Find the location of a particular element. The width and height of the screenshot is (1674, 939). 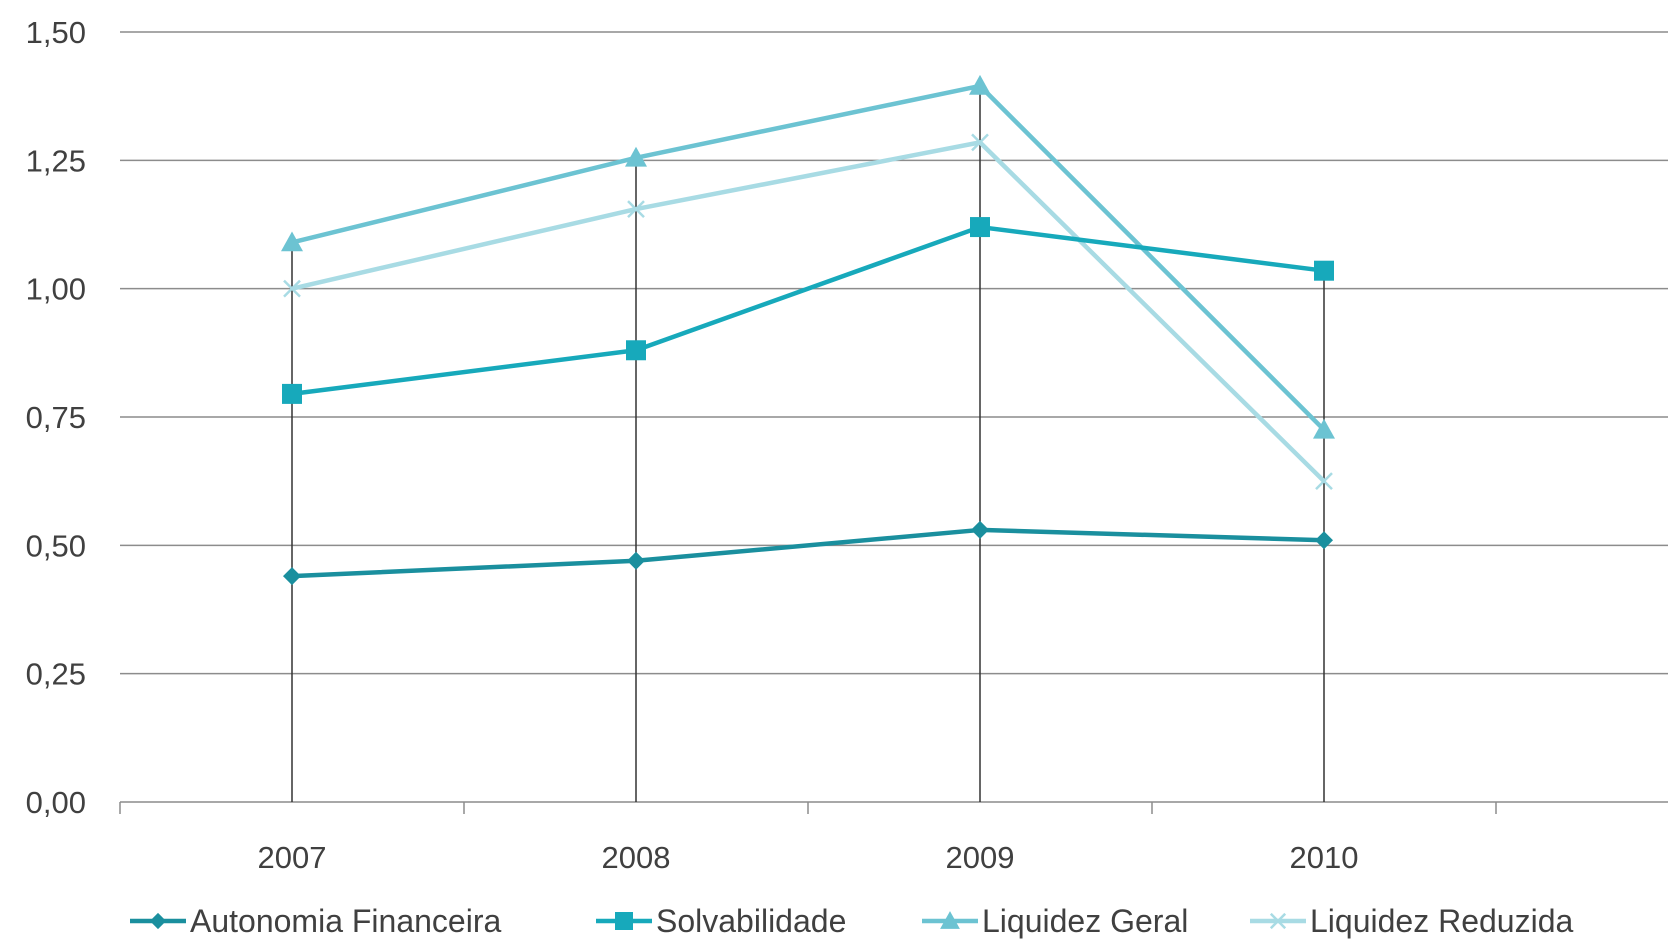

y-tick-label: 0,50 is located at coordinates (56, 545).